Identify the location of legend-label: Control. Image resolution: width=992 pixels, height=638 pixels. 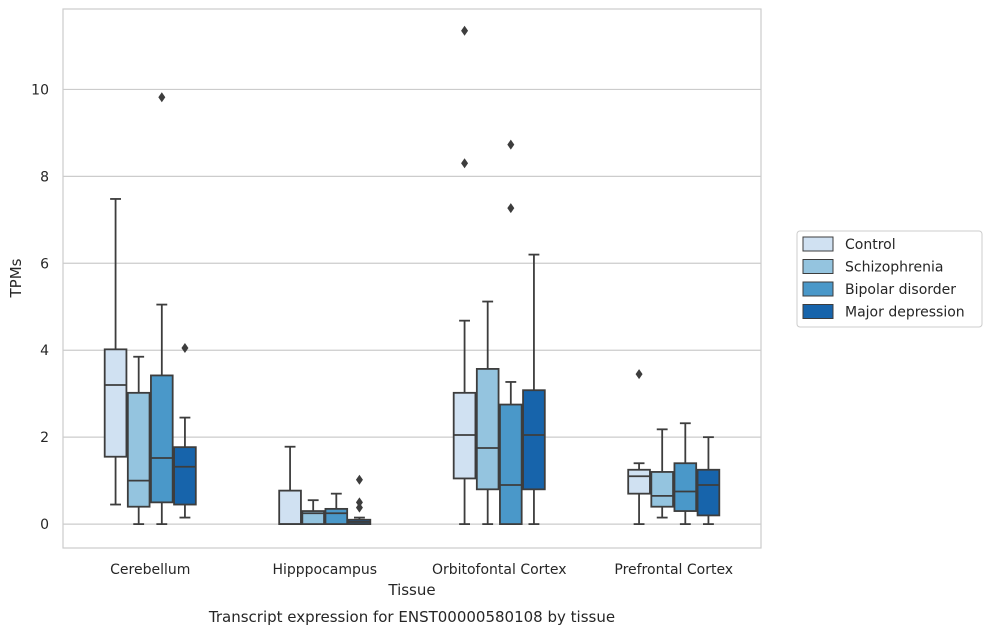
(870, 245).